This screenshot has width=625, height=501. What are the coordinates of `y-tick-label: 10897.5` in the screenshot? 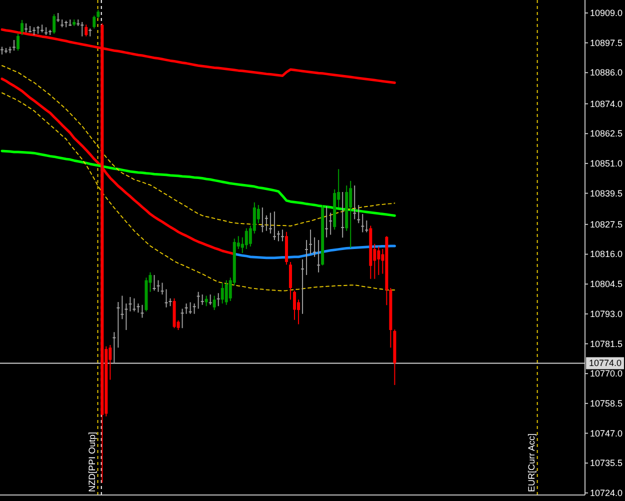 It's located at (606, 43).